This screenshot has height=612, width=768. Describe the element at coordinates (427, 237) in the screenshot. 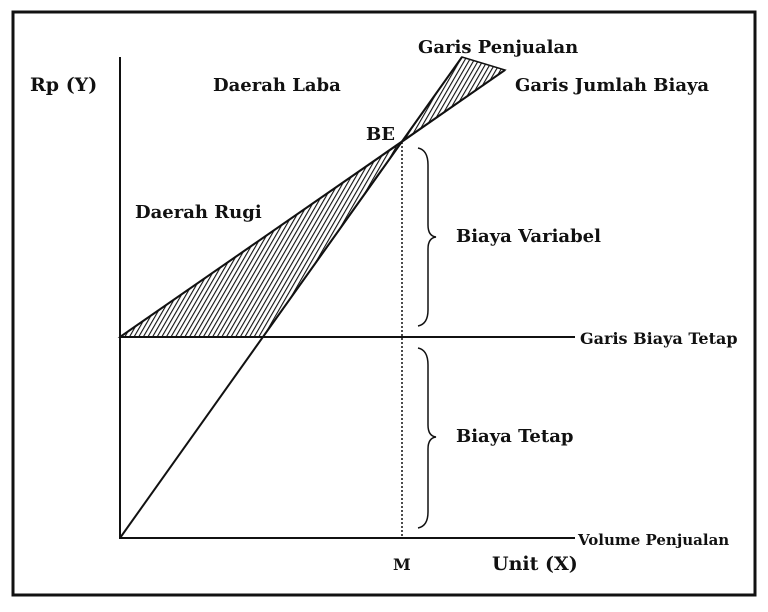

I see `variable-cost-brace` at that location.